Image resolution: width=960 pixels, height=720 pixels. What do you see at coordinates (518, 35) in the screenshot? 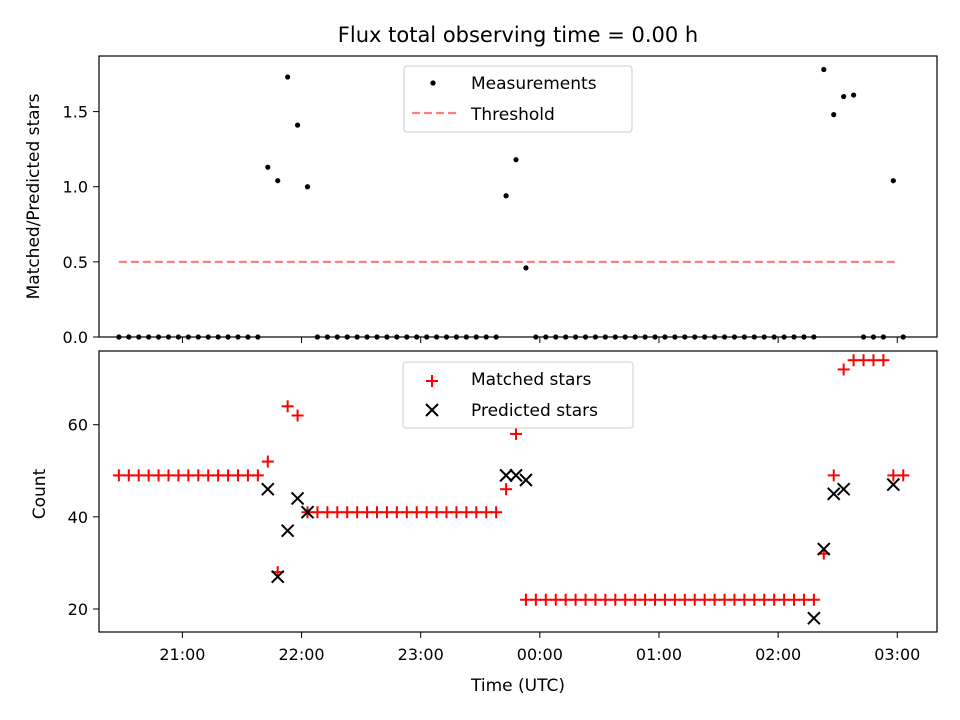
I see `chart-title: Flux total observing time = 0.00 h` at bounding box center [518, 35].